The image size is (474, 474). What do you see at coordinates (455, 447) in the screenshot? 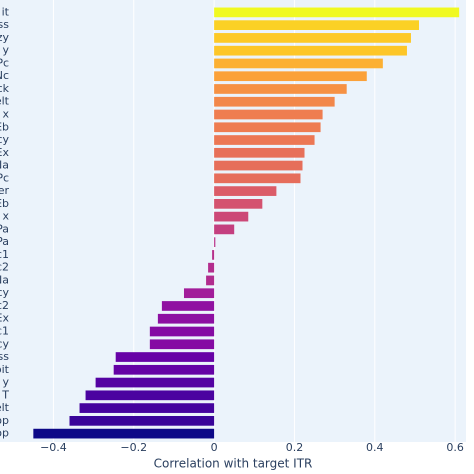
I see `x-tick-label: 0.6` at bounding box center [455, 447].